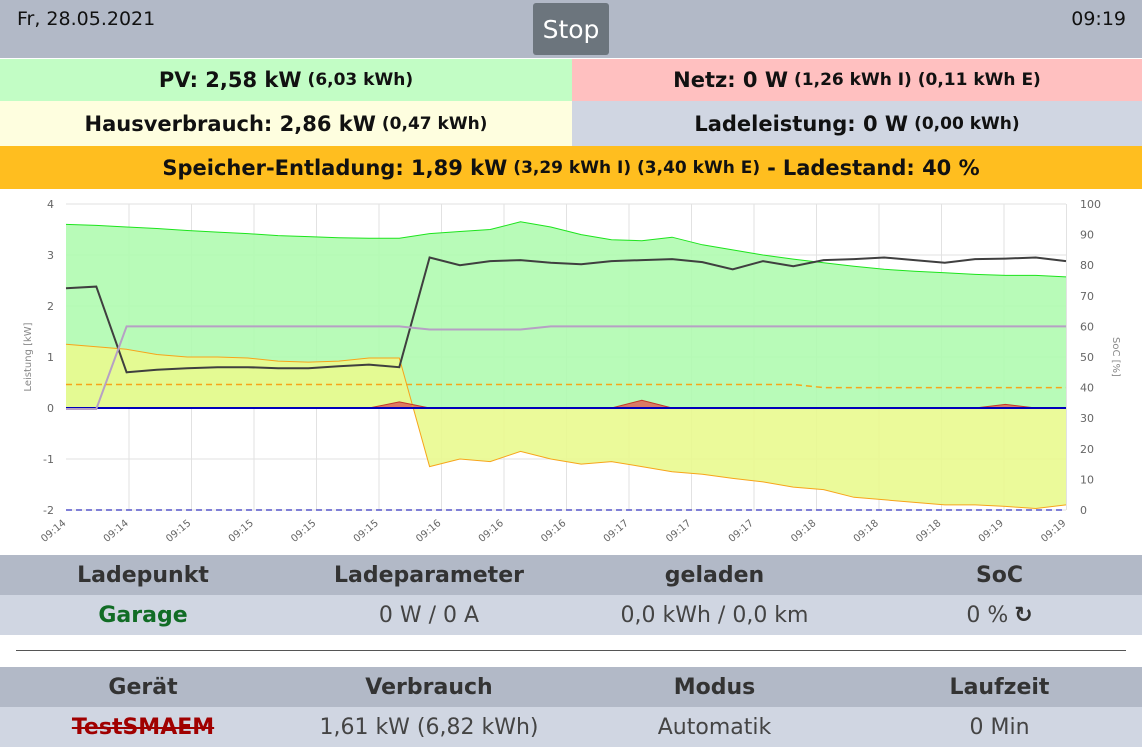 The image size is (1142, 747). I want to click on ladepunkt-row: Garage 0 W / 0 A 0,0 kWh / 0,0 km 0 % ↻, so click(571, 615).